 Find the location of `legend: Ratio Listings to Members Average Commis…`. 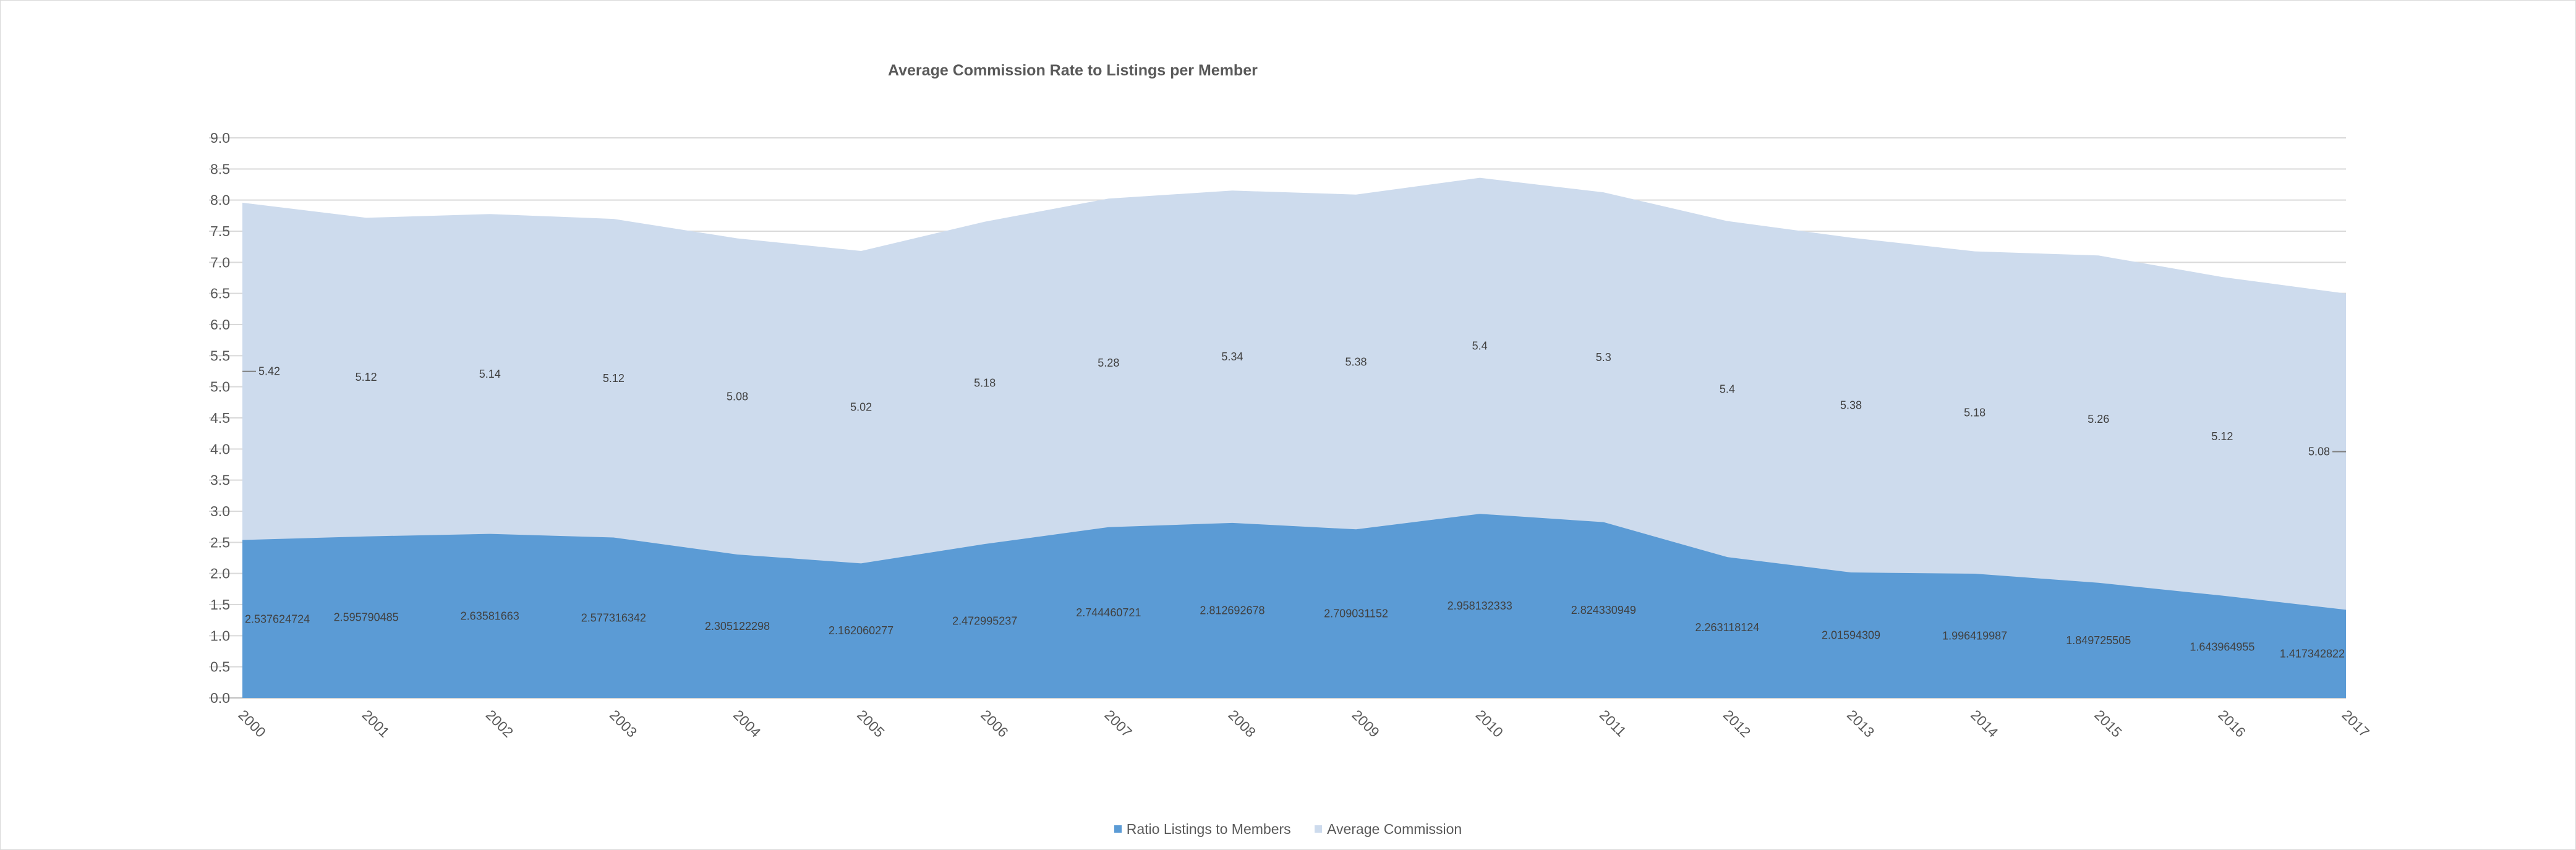

legend: Ratio Listings to Members Average Commis… is located at coordinates (1288, 829).